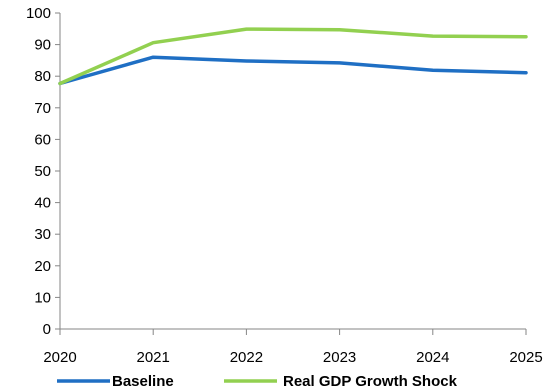  I want to click on y-axis-ticks: 0 10 20 30 40 50 60 70 80 90 100, so click(43, 171).